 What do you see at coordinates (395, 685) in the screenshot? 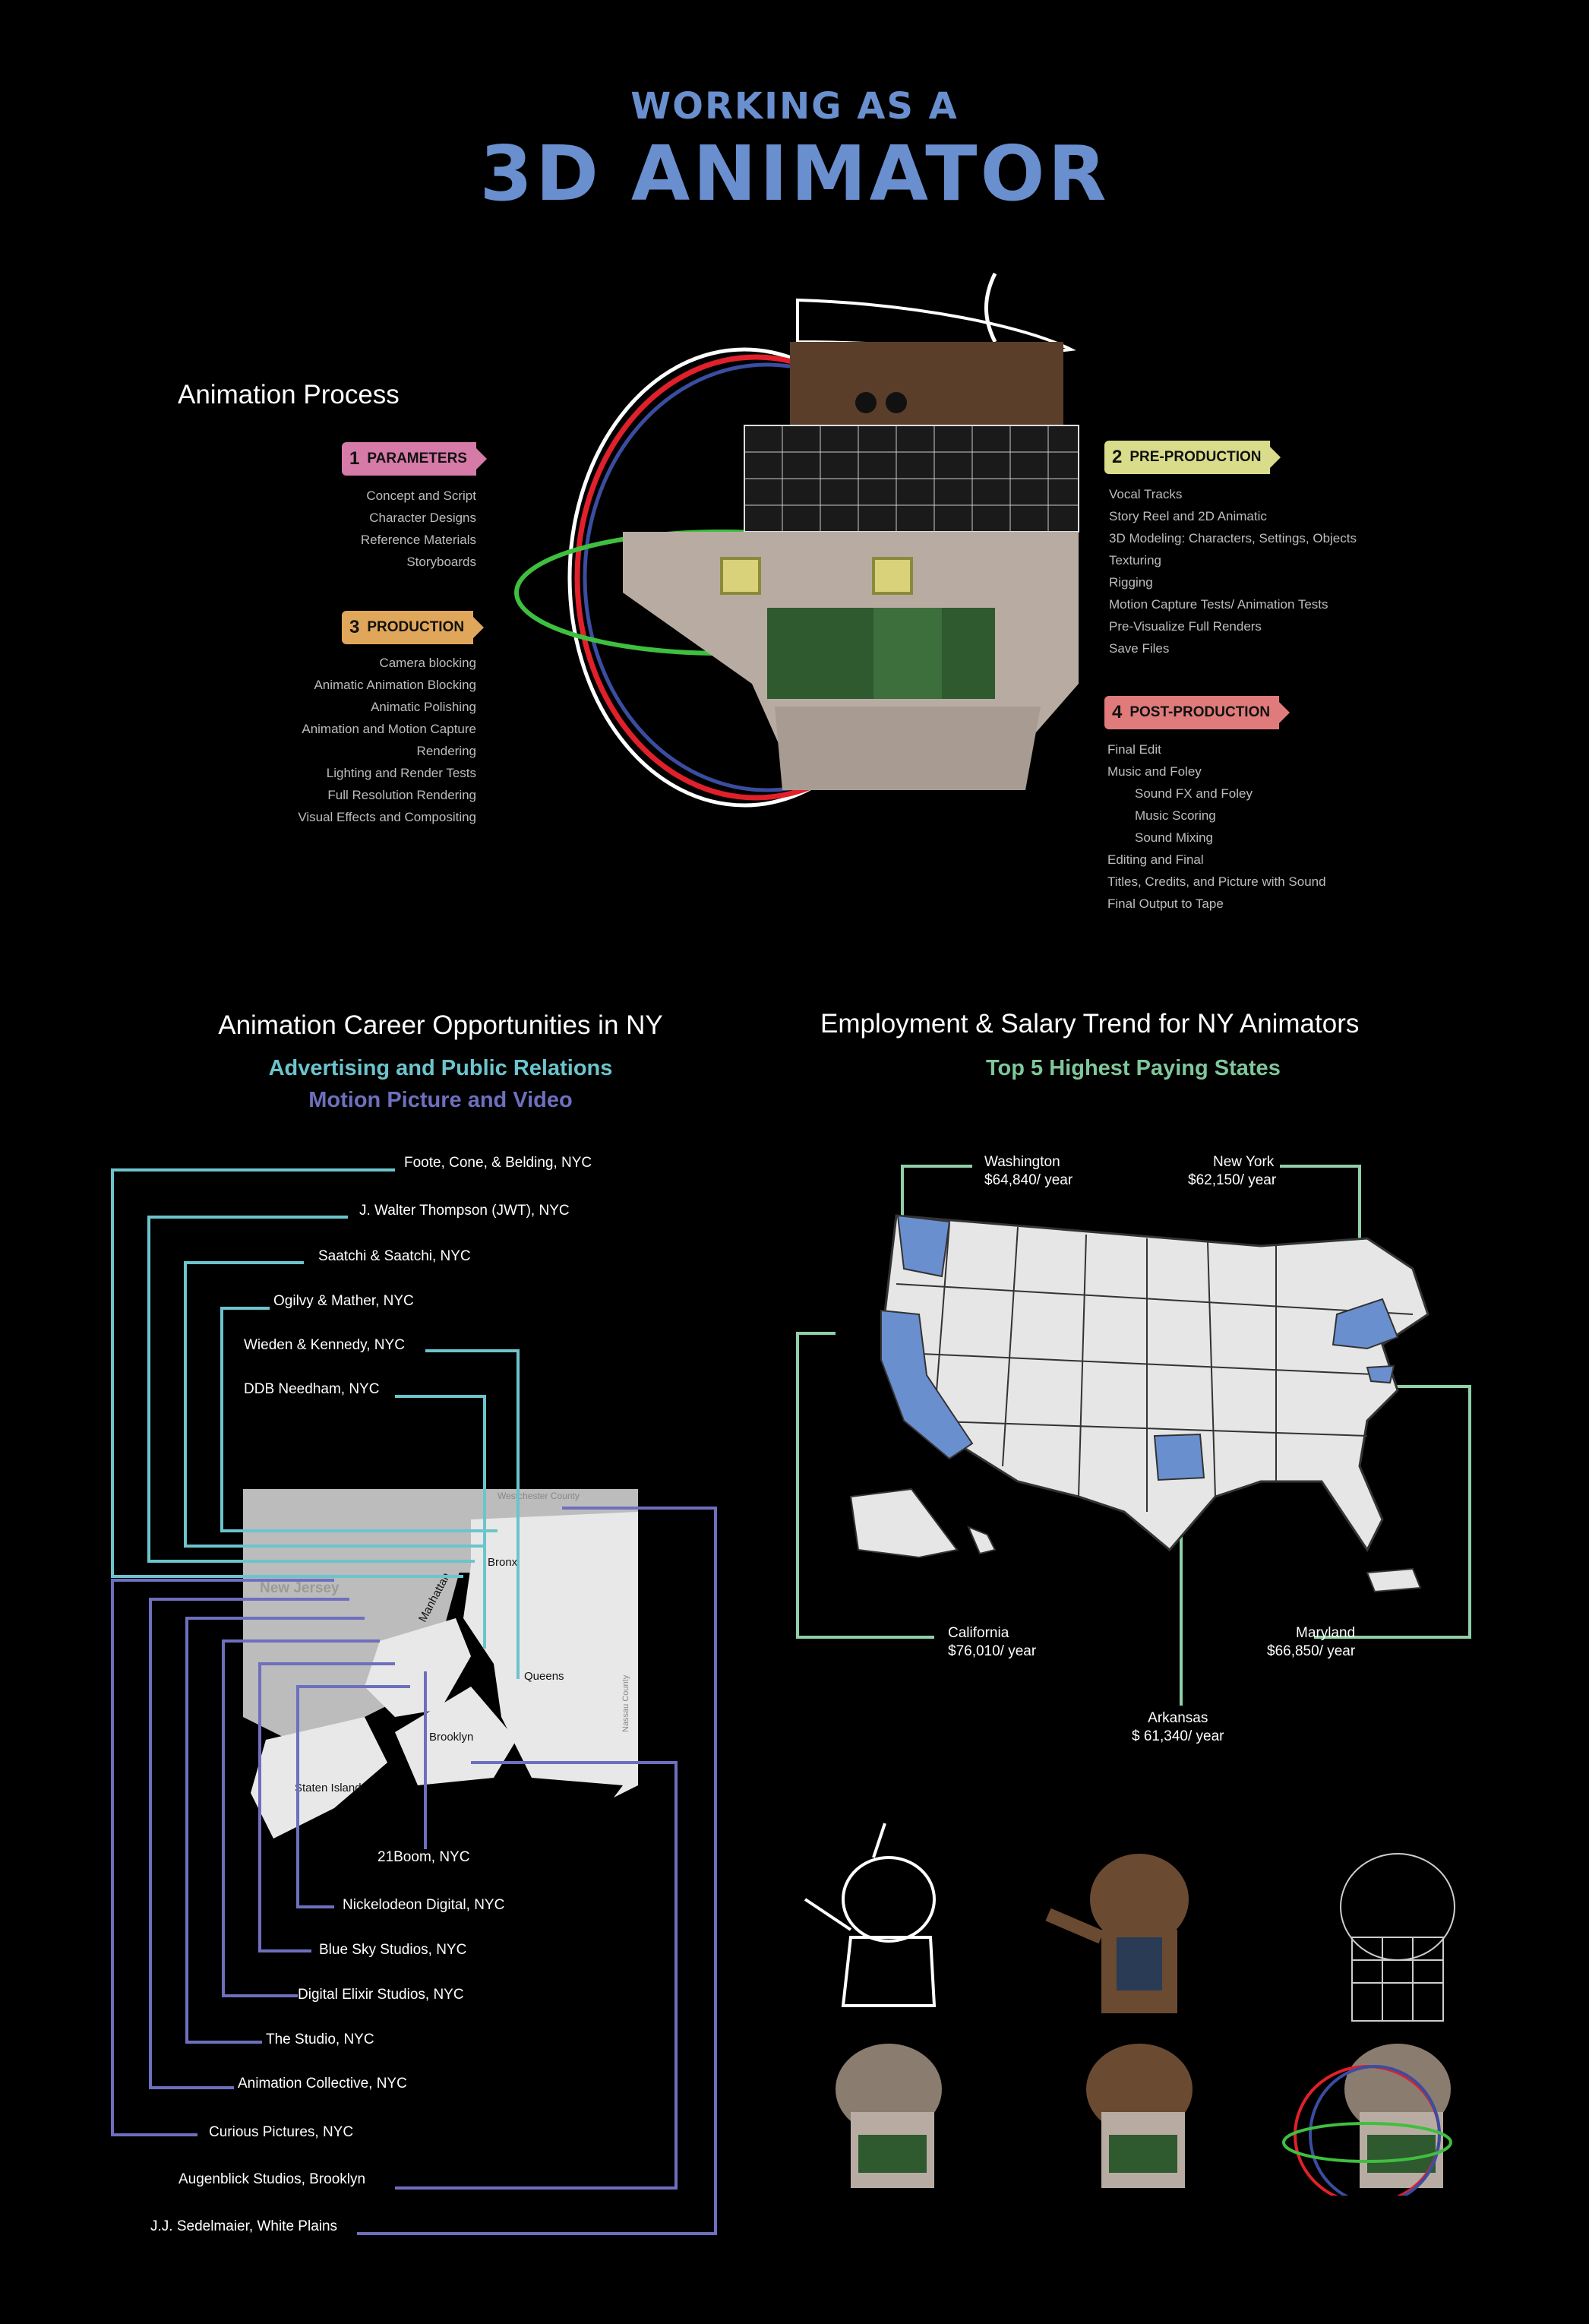
I see `list-item: Animatic Animation Blocking` at bounding box center [395, 685].